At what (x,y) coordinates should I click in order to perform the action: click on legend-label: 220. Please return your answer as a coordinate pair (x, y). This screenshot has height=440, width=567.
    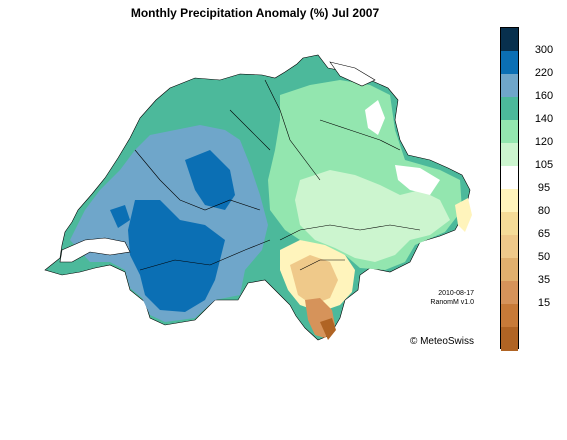
    Looking at the image, I should click on (544, 73).